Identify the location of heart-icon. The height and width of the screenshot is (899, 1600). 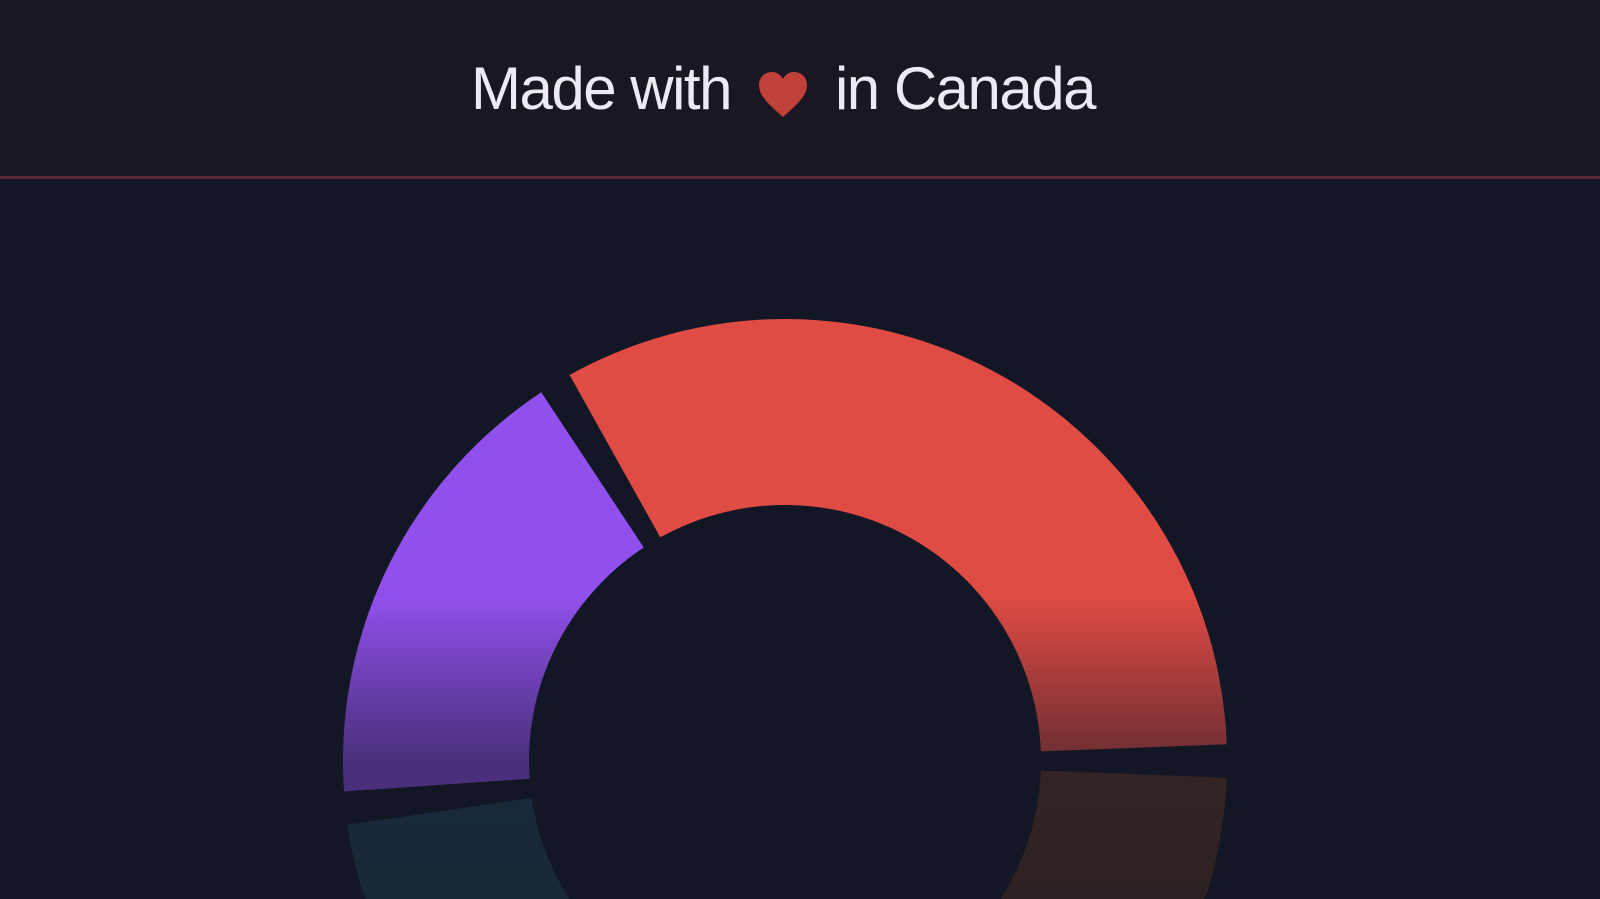
(783, 90).